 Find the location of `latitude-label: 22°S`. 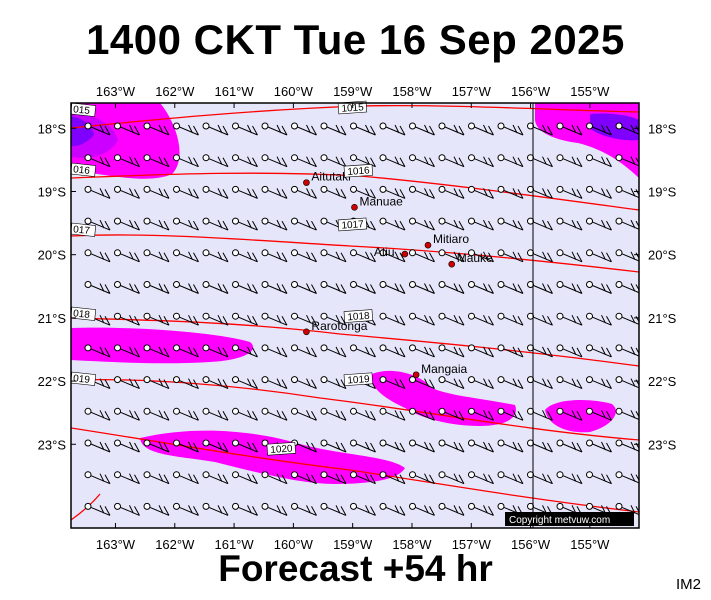

latitude-label: 22°S is located at coordinates (52, 381).